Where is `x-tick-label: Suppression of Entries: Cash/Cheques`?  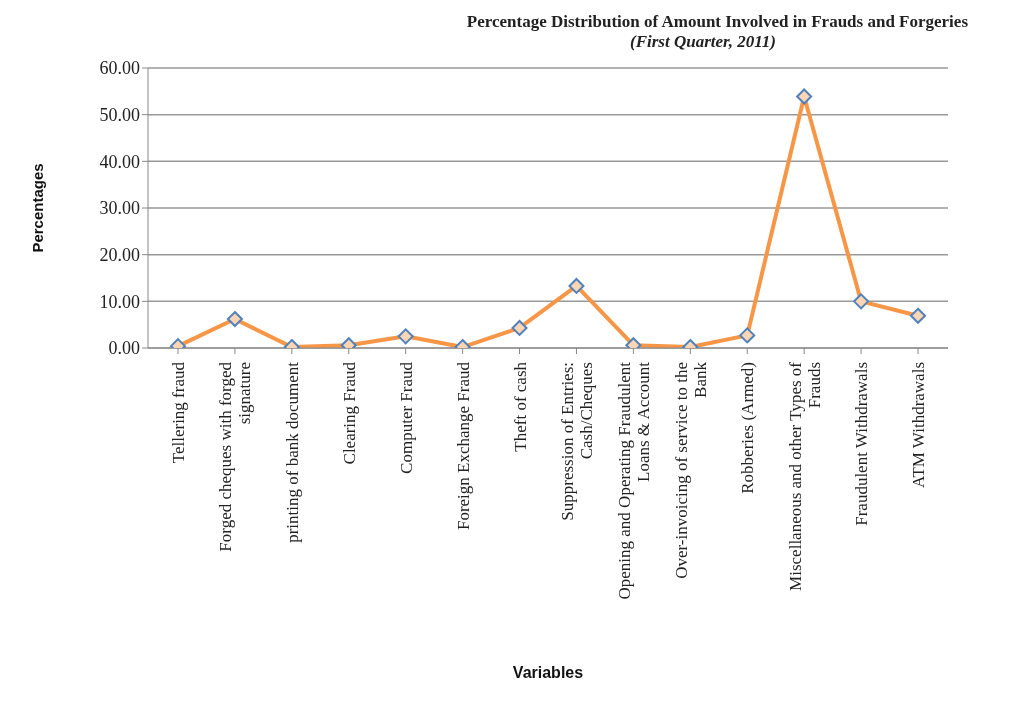 x-tick-label: Suppression of Entries: Cash/Cheques is located at coordinates (576, 441).